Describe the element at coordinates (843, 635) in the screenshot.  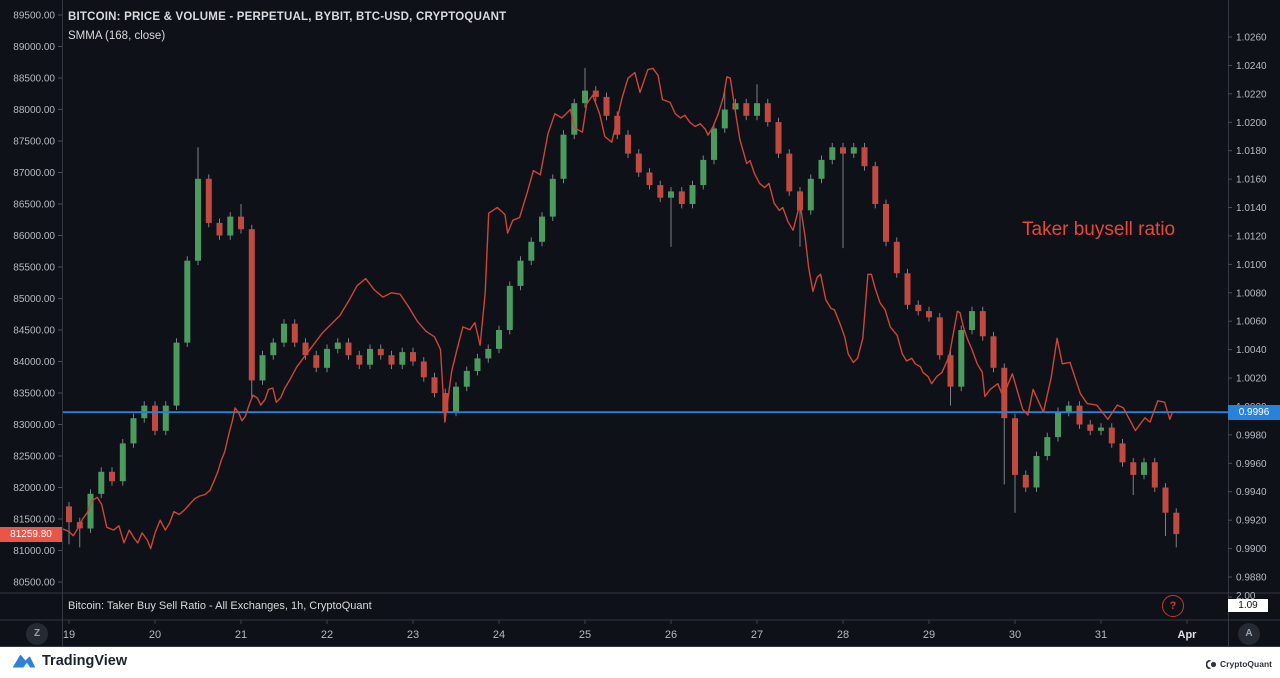
I see `svg-text: 28` at that location.